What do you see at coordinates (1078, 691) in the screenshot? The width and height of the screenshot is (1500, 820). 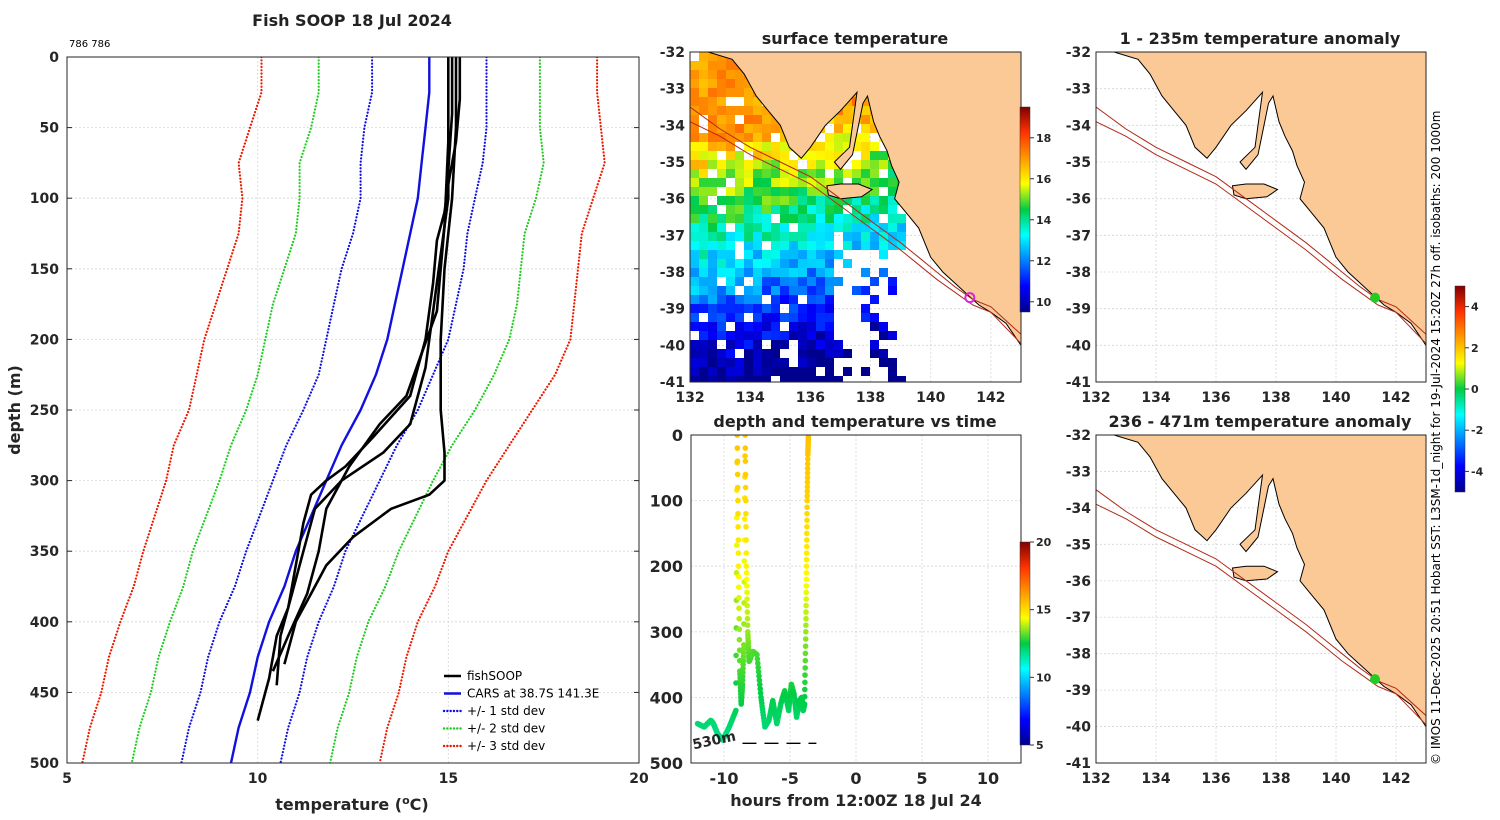 I see `map-lat-tick-label: -39` at bounding box center [1078, 691].